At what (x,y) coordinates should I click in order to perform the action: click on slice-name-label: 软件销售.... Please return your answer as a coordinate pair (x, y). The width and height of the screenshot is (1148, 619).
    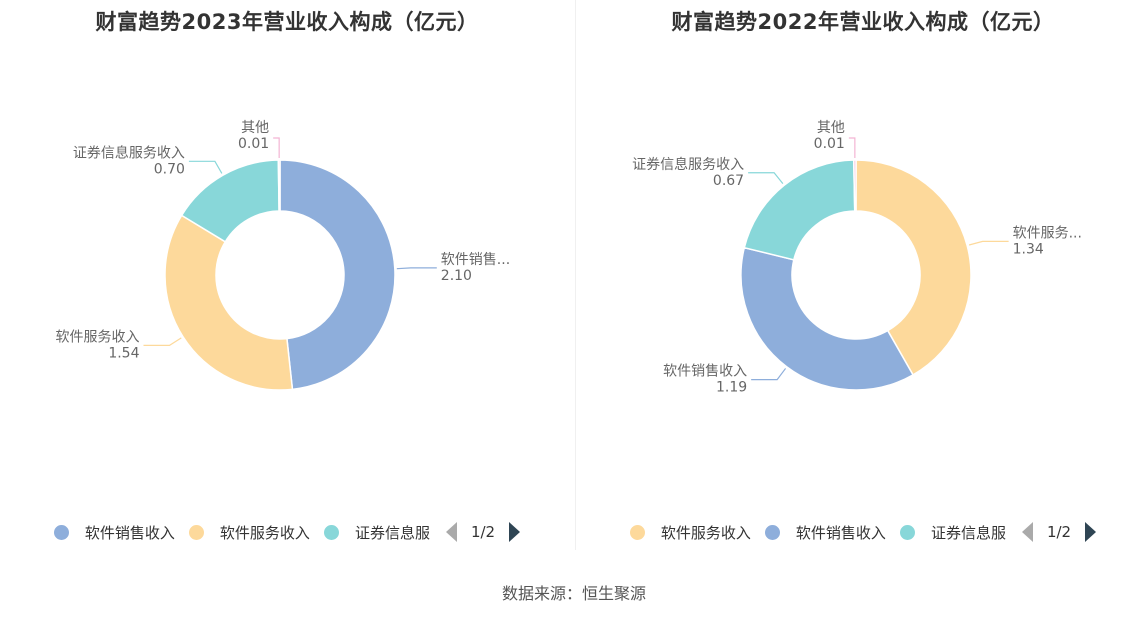
    Looking at the image, I should click on (475, 260).